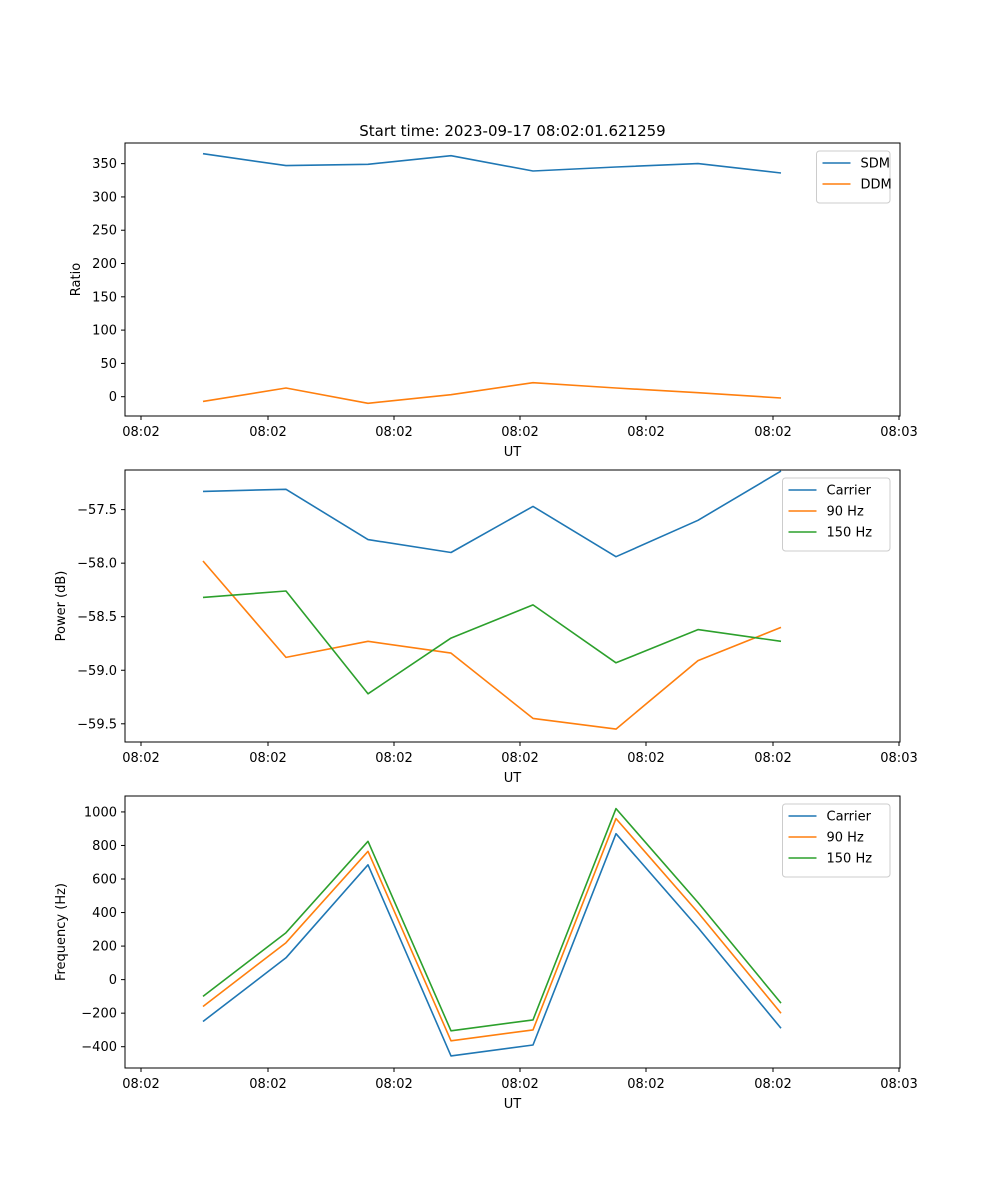 This screenshot has height=1200, width=1000. What do you see at coordinates (61, 932) in the screenshot?
I see `y-axis-label: Frequency (Hz)` at bounding box center [61, 932].